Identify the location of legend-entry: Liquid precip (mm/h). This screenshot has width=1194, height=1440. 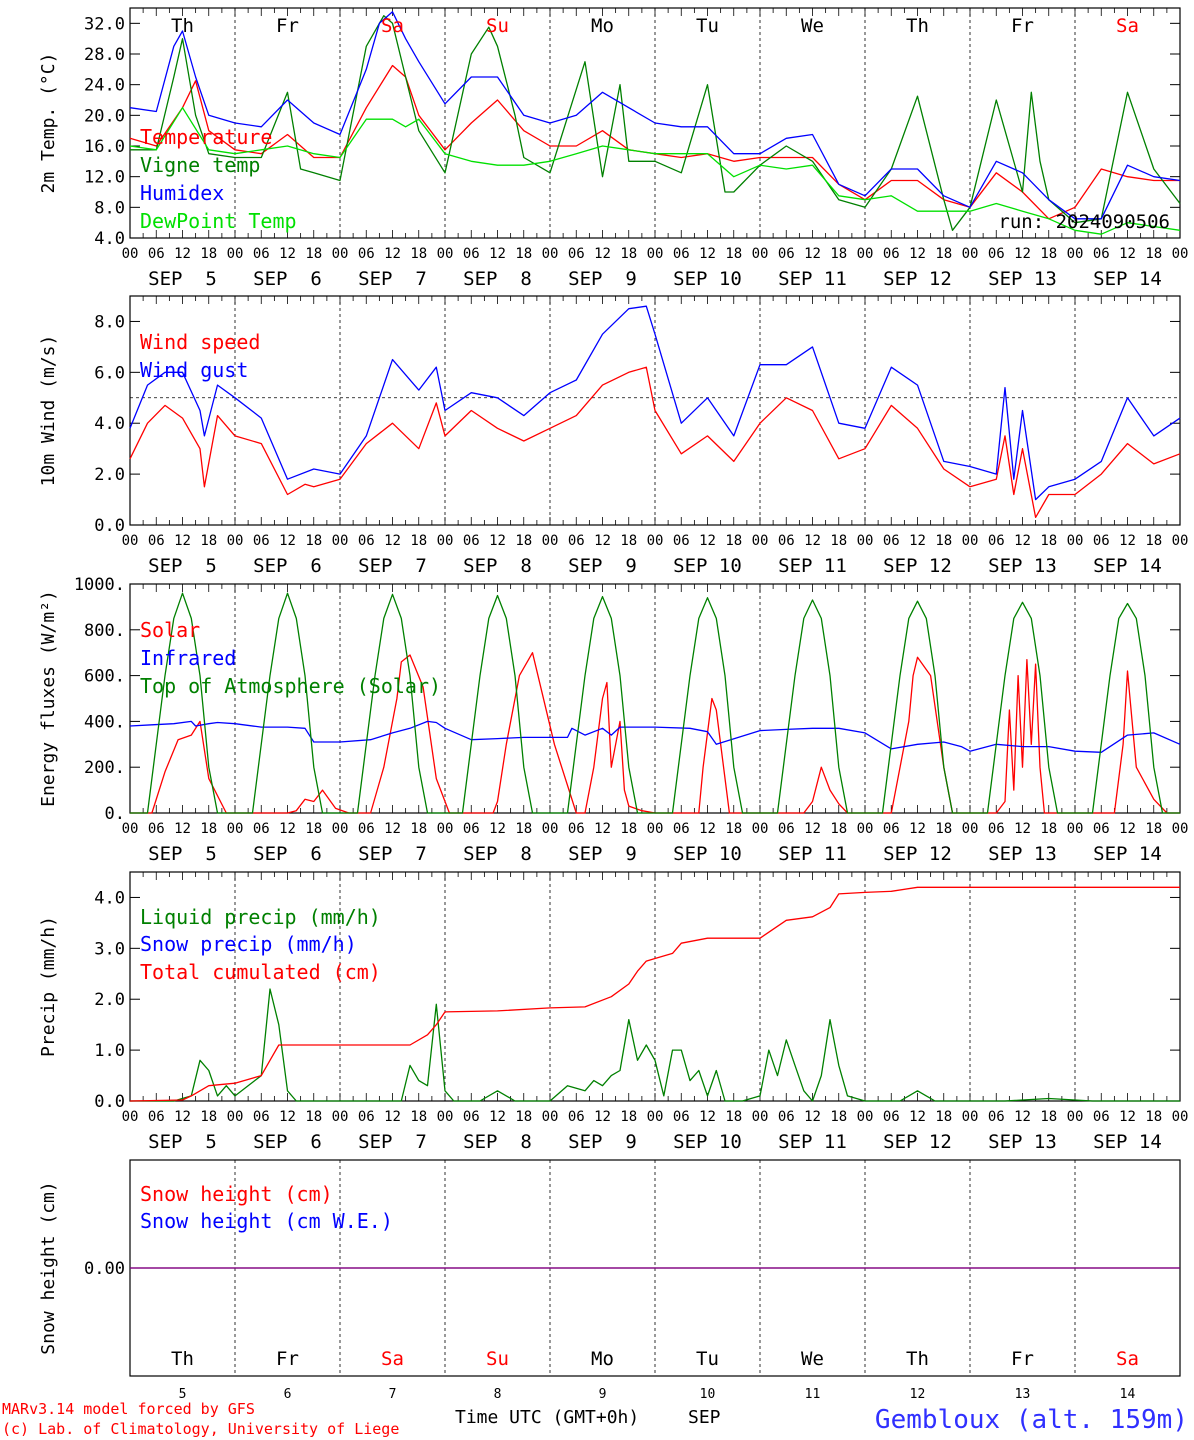
(260, 917).